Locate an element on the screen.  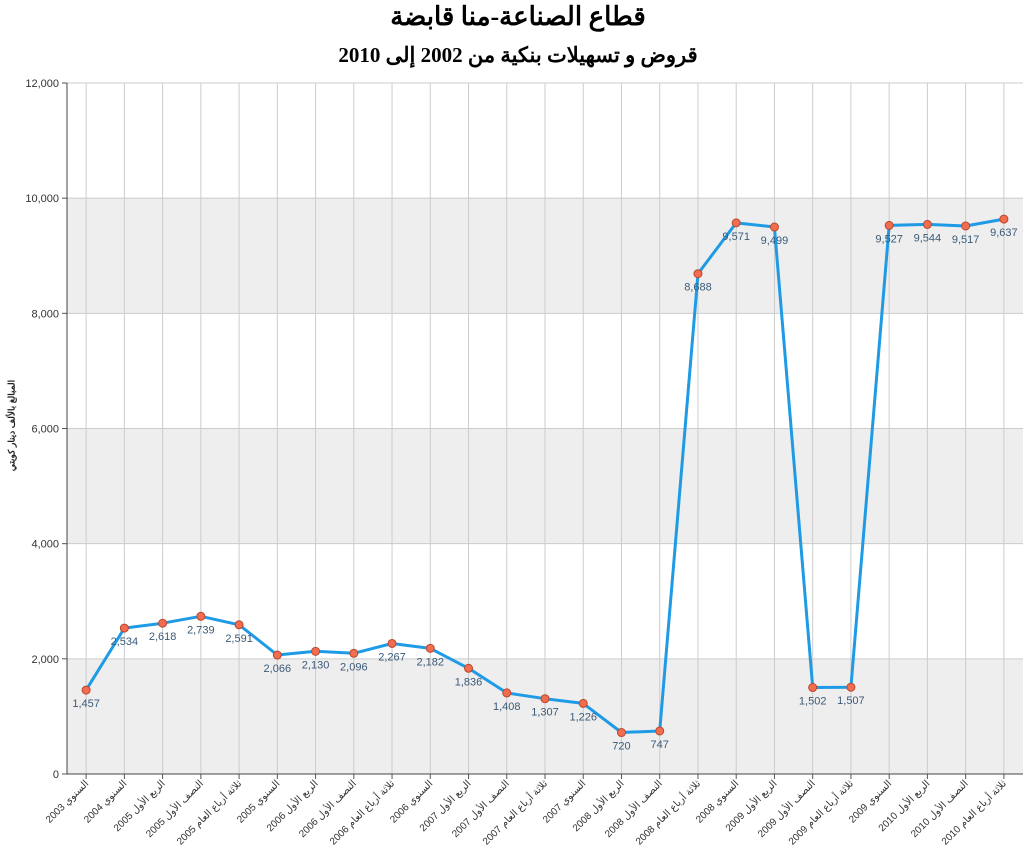
data-label: 9,517 is located at coordinates (966, 240).